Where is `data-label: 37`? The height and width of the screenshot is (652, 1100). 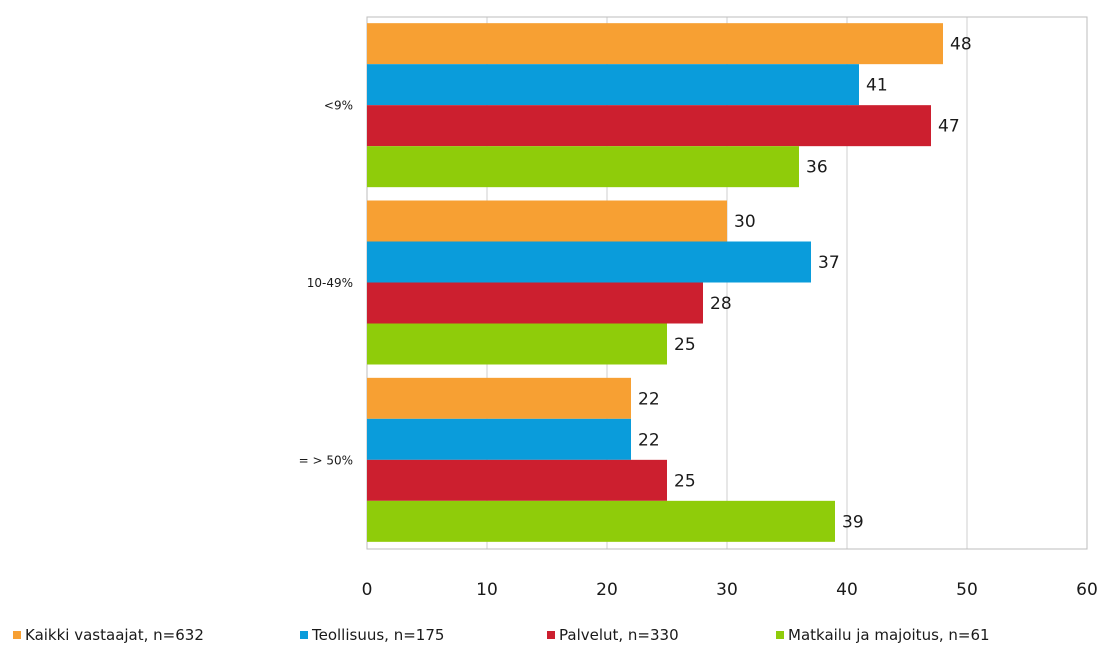
data-label: 37 is located at coordinates (829, 263).